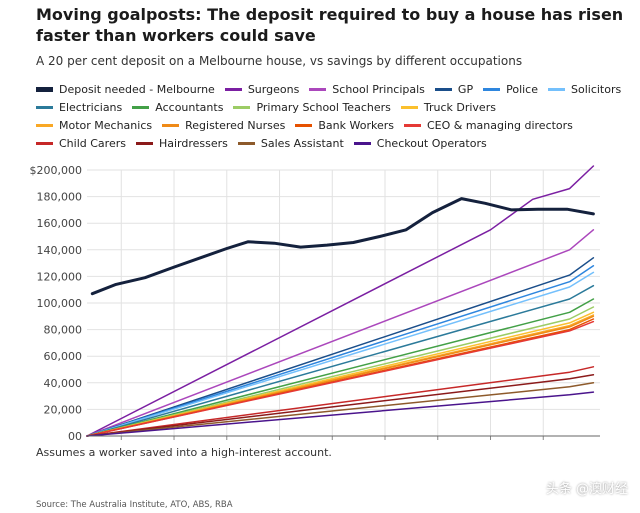 The image size is (640, 513). Describe the element at coordinates (56, 170) in the screenshot. I see `y-tick-label: $200,000` at that location.